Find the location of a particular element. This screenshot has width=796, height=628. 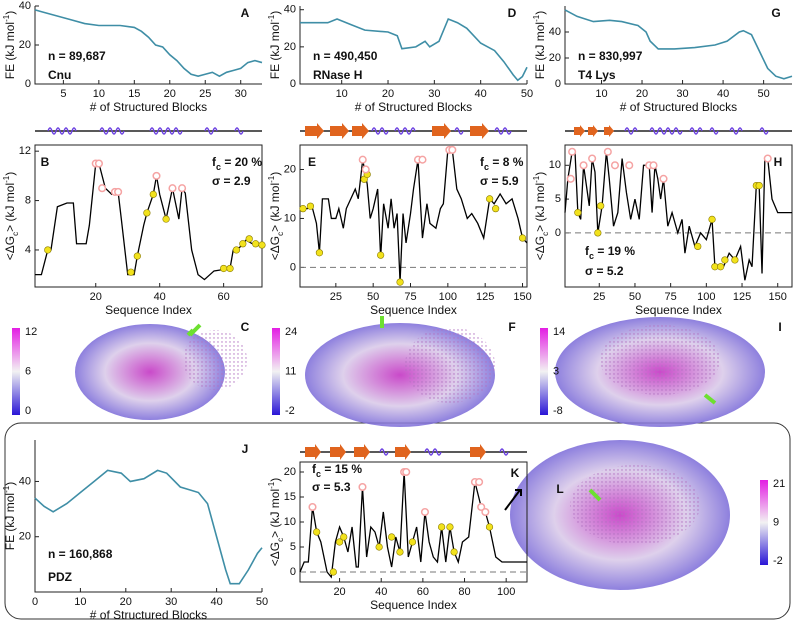

x-tick-label: 30 is located at coordinates (434, 94).